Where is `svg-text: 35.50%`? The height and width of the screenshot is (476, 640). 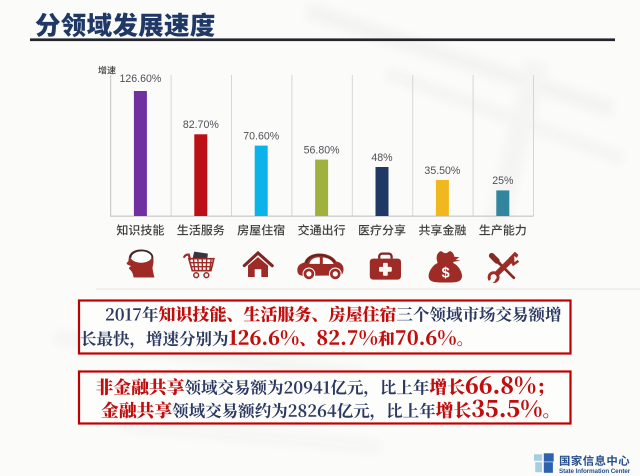 svg-text: 35.50% is located at coordinates (442, 171).